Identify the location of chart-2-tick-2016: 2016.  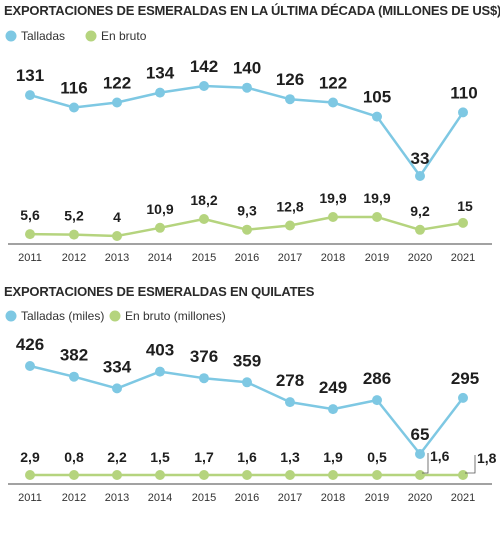
(247, 498).